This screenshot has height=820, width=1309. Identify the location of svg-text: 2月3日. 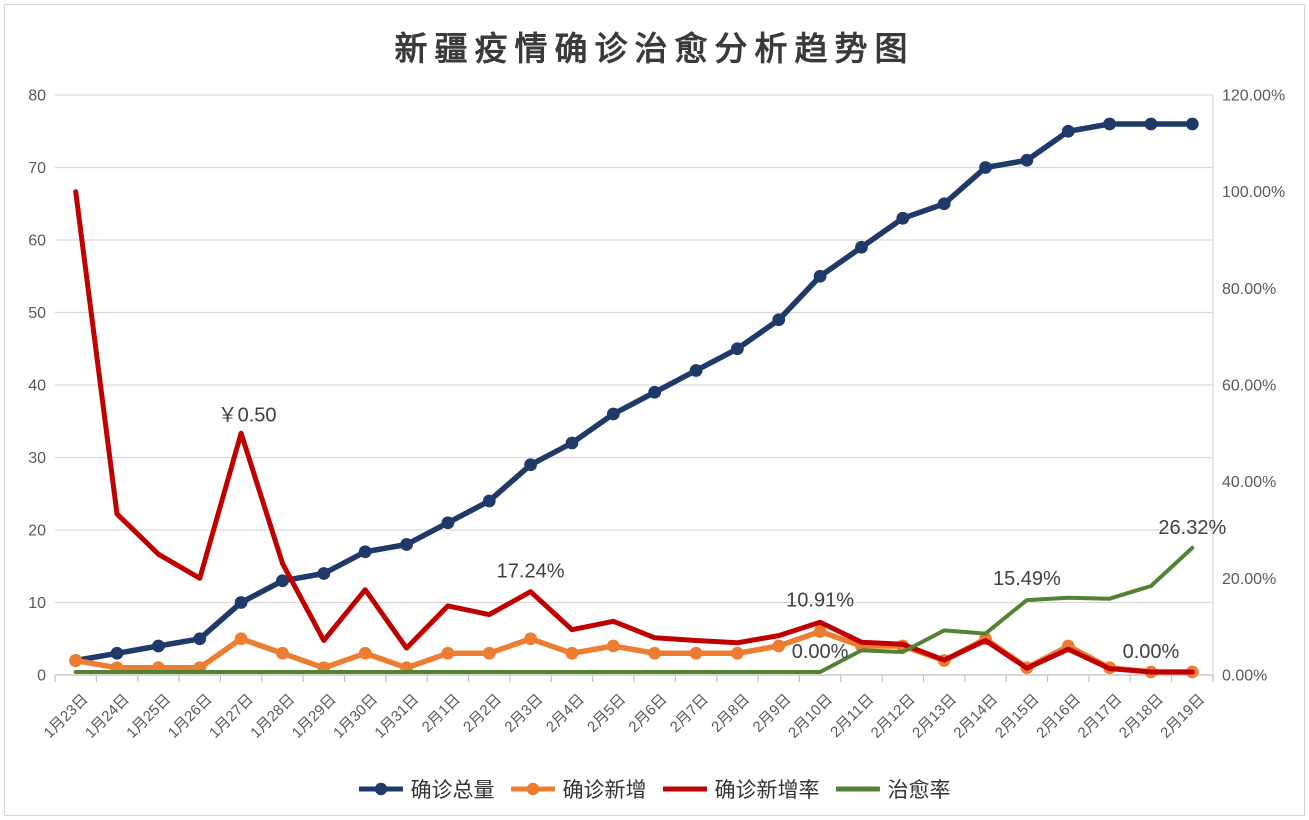
(523, 713).